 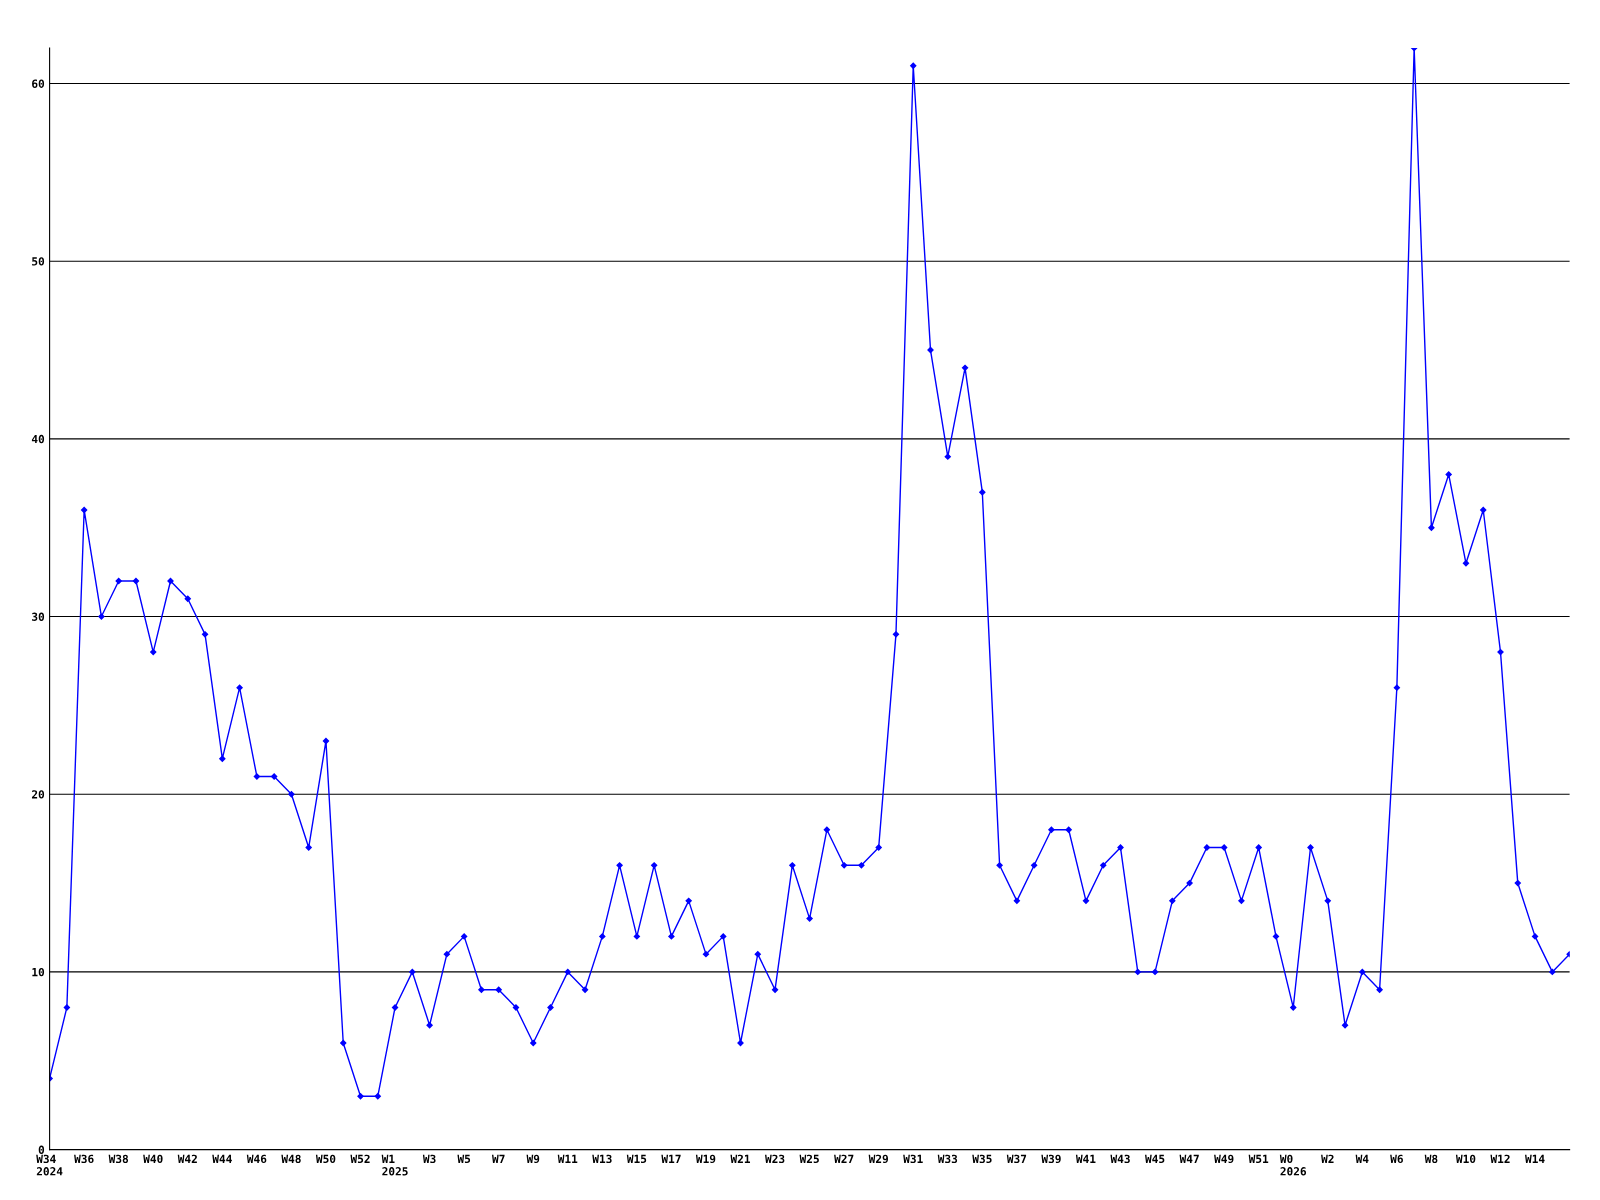 What do you see at coordinates (1396, 1159) in the screenshot?
I see `x-tick-label: W6` at bounding box center [1396, 1159].